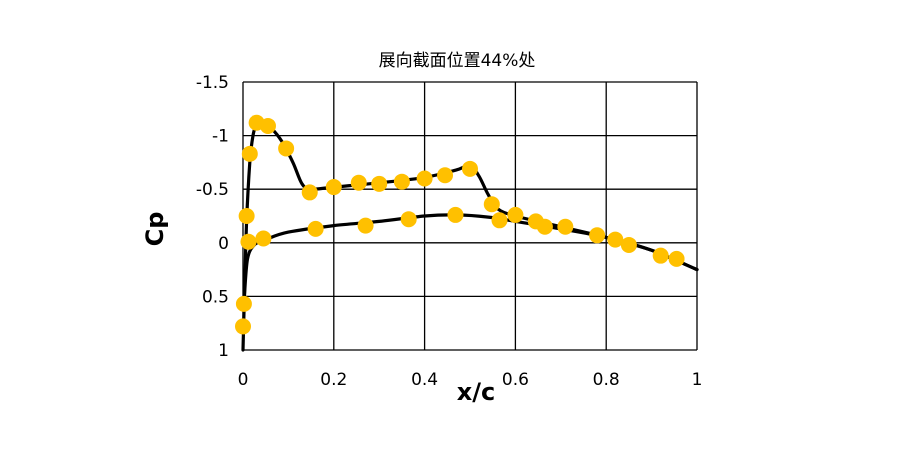 The image size is (913, 456). Describe the element at coordinates (223, 351) in the screenshot. I see `y-tick-label: 1` at that location.